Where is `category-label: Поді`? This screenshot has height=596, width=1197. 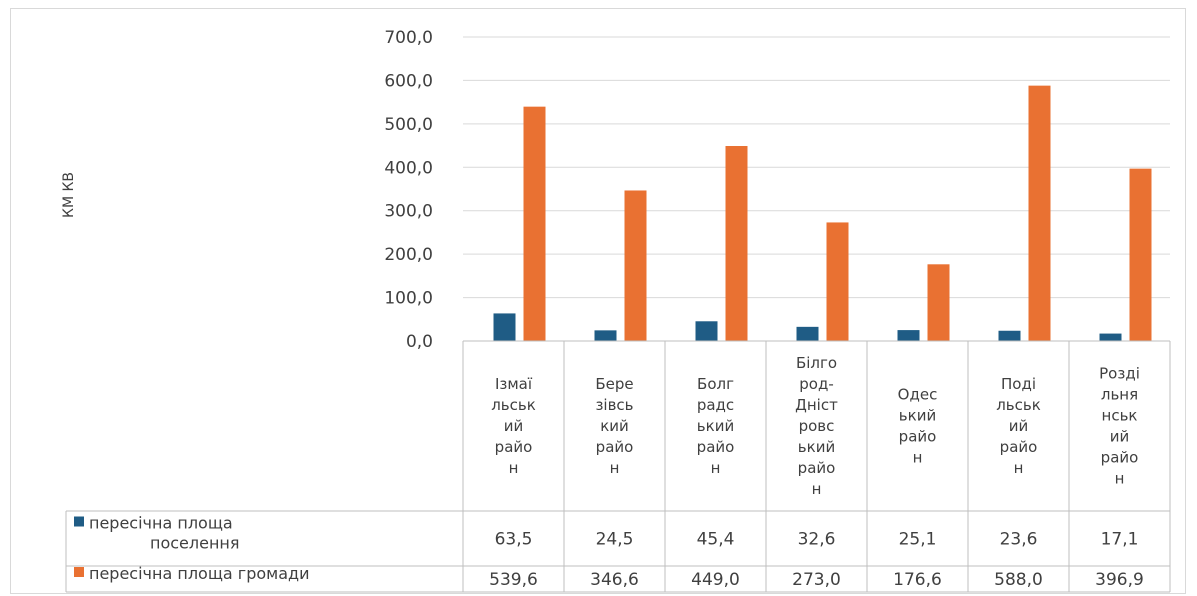
category-label: Поді is located at coordinates (1018, 384).